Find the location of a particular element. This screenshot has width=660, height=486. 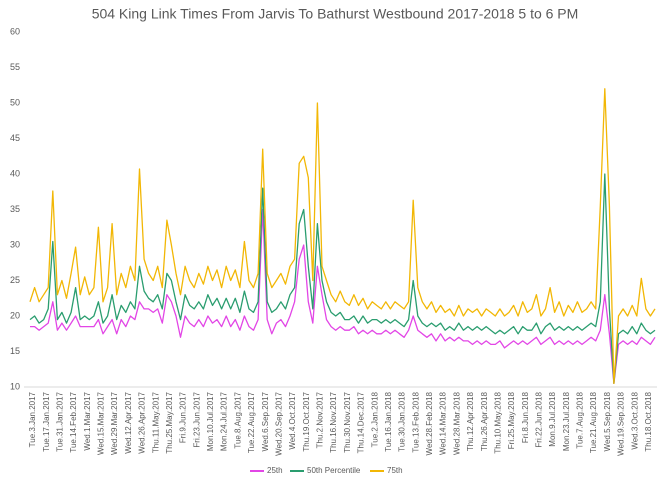

x-tick-label: Wed.1.Mar.2017 is located at coordinates (87, 420).